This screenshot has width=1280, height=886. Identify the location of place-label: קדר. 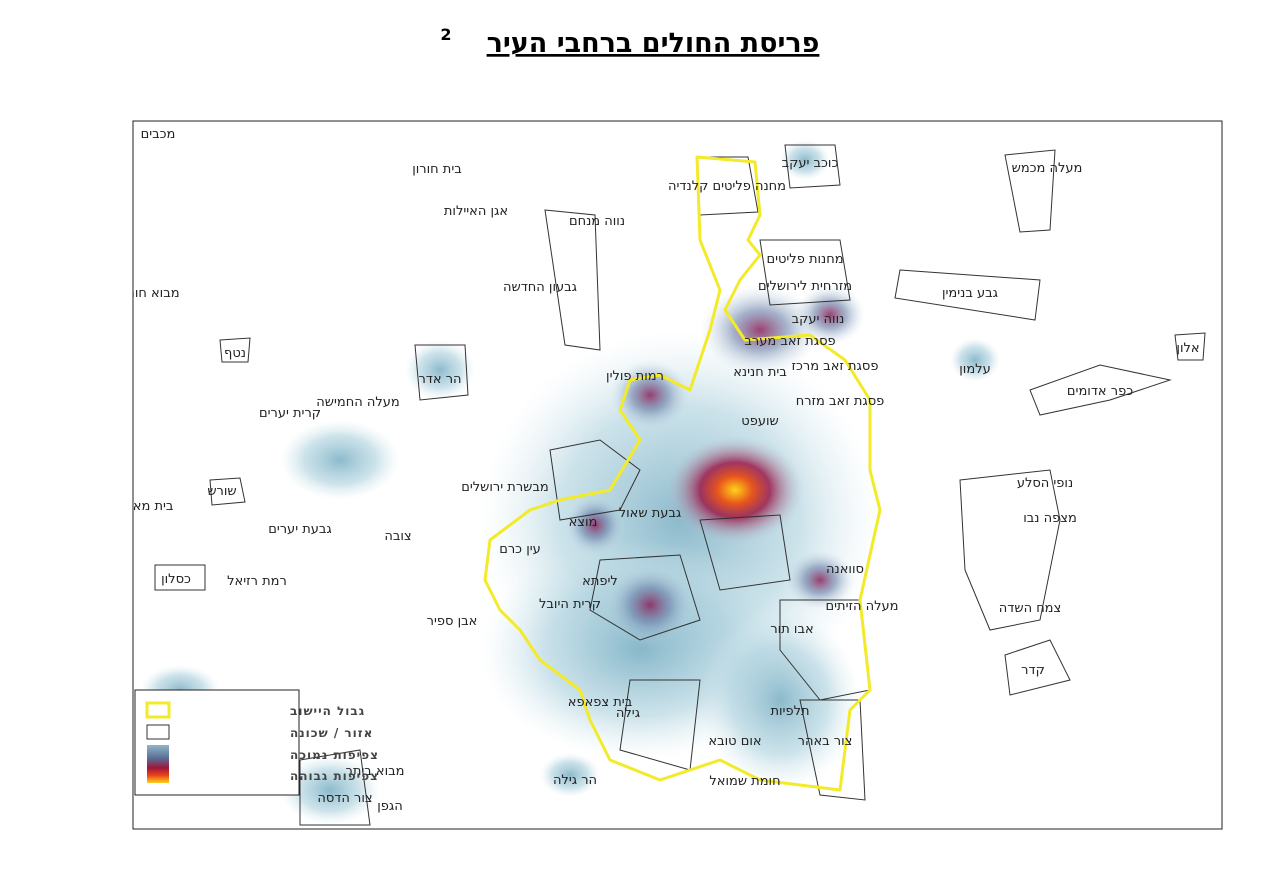
(1033, 670).